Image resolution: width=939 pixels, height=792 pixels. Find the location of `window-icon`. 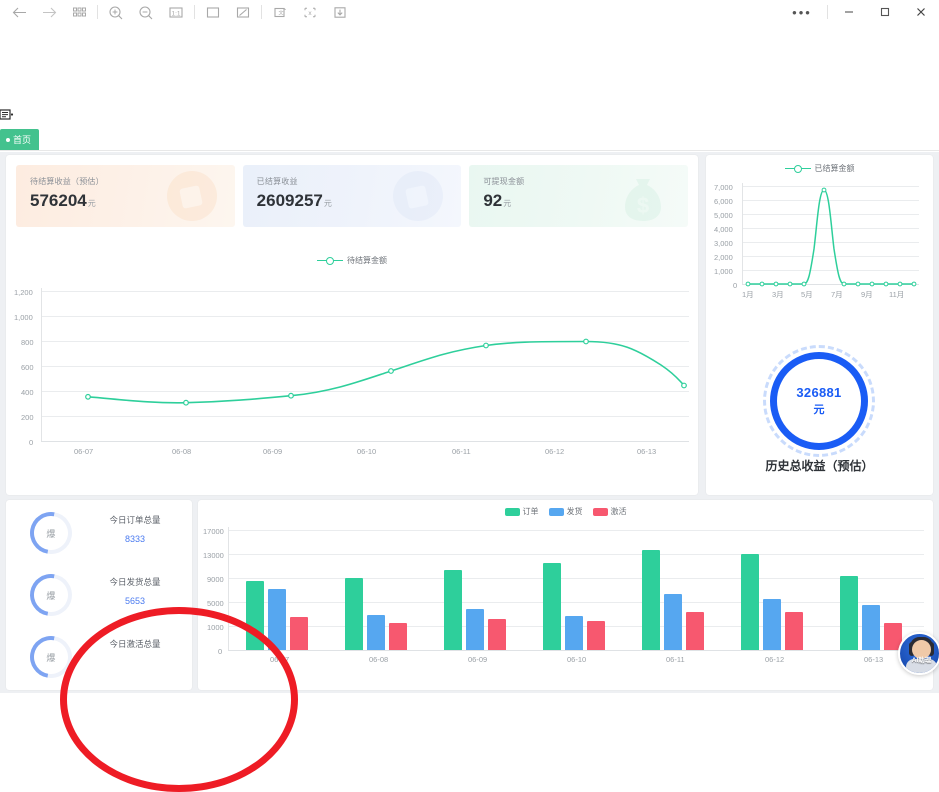

window-icon is located at coordinates (213, 12).